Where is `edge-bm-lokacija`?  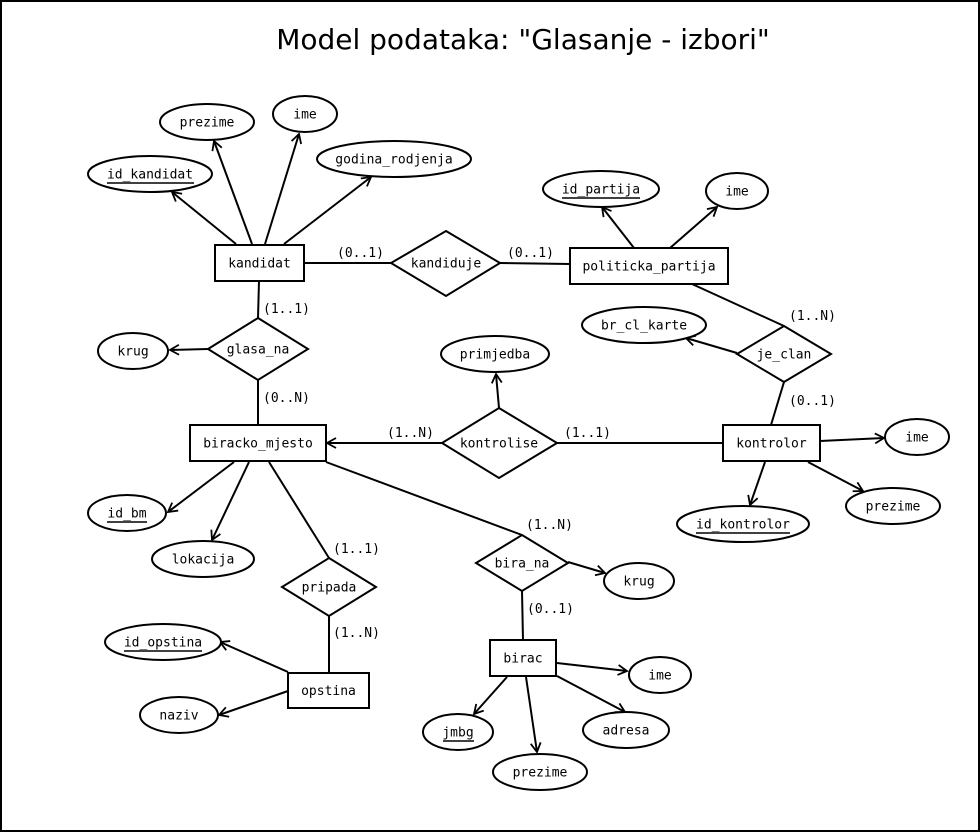
edge-bm-lokacija is located at coordinates (230, 501).